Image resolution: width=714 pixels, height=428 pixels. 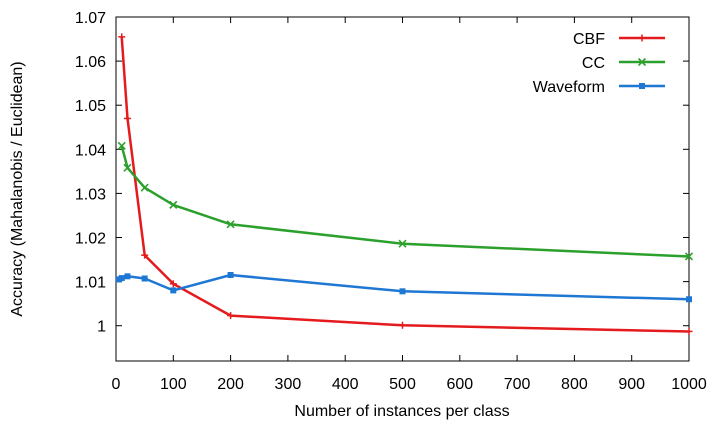 I want to click on y-tick-label: 1.06, so click(x=90, y=62).